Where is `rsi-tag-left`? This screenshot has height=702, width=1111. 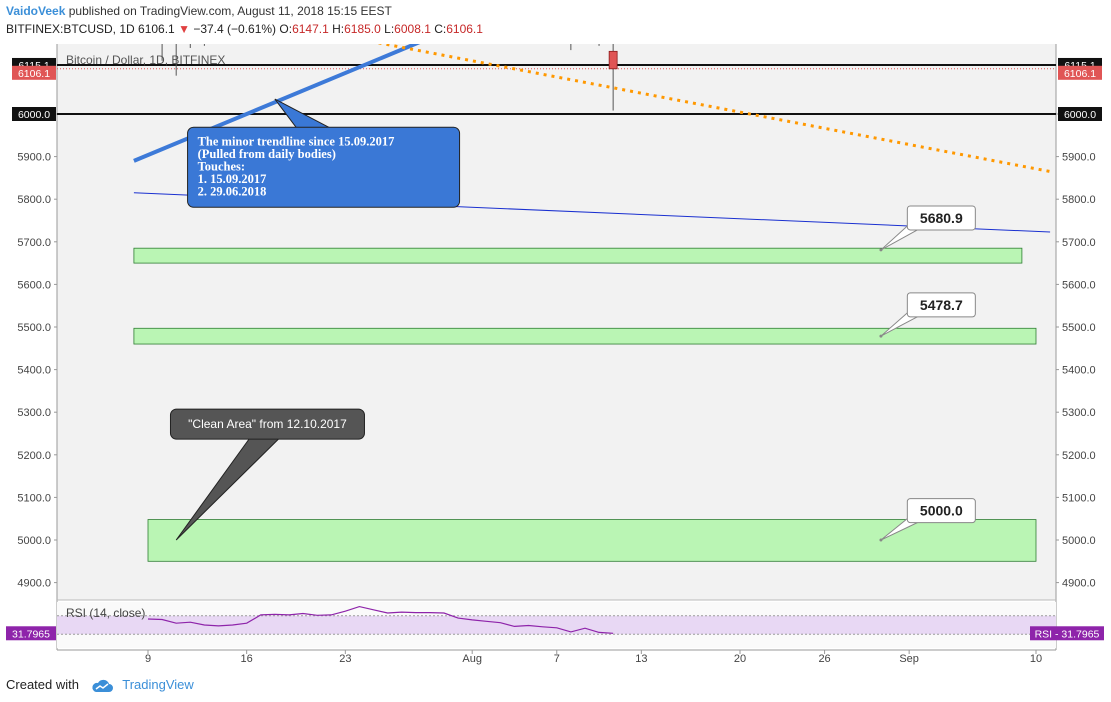
rsi-tag-left is located at coordinates (31, 633).